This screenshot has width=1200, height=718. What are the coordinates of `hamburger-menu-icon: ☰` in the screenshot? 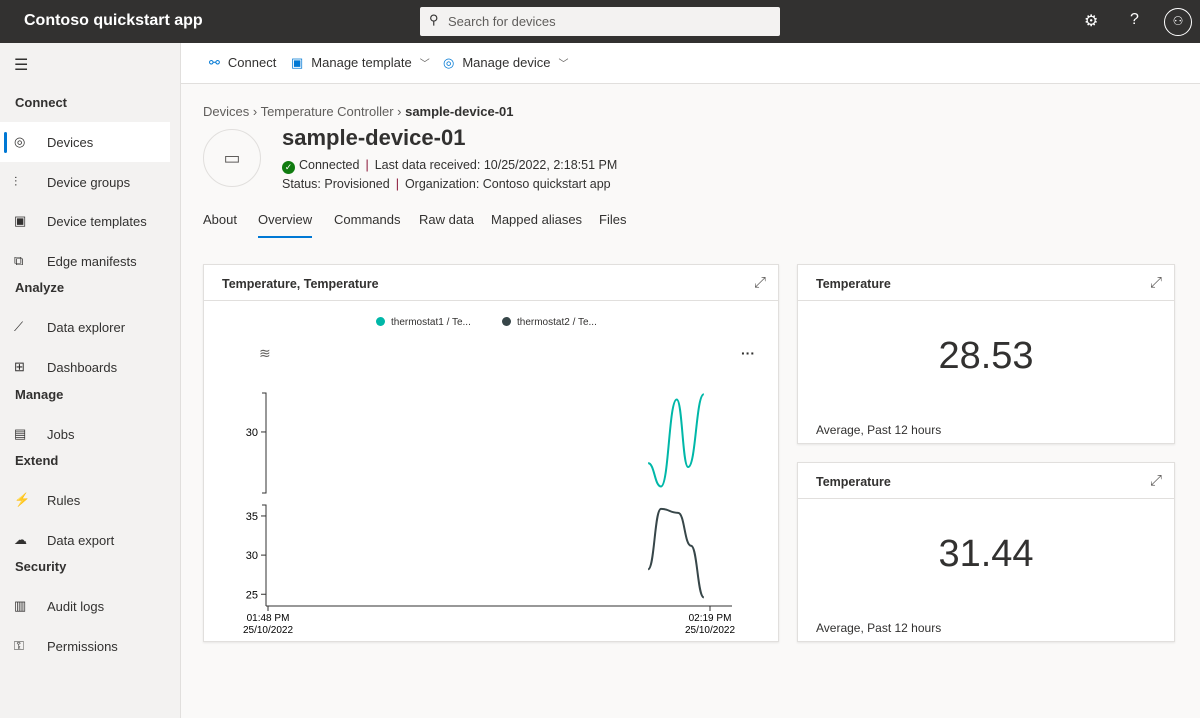 It's located at (21, 65).